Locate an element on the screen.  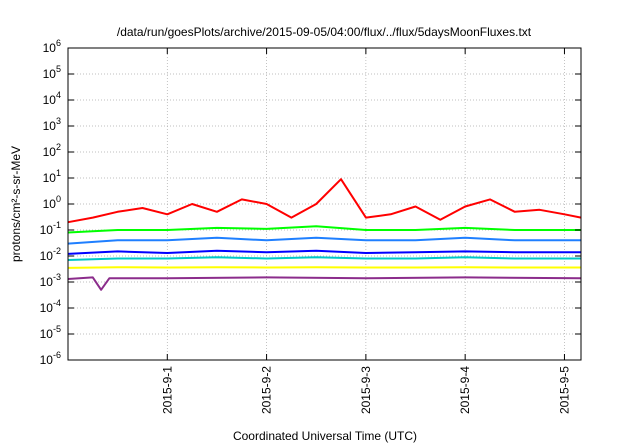
y-tick-label: 10¹ is located at coordinates (52, 176).